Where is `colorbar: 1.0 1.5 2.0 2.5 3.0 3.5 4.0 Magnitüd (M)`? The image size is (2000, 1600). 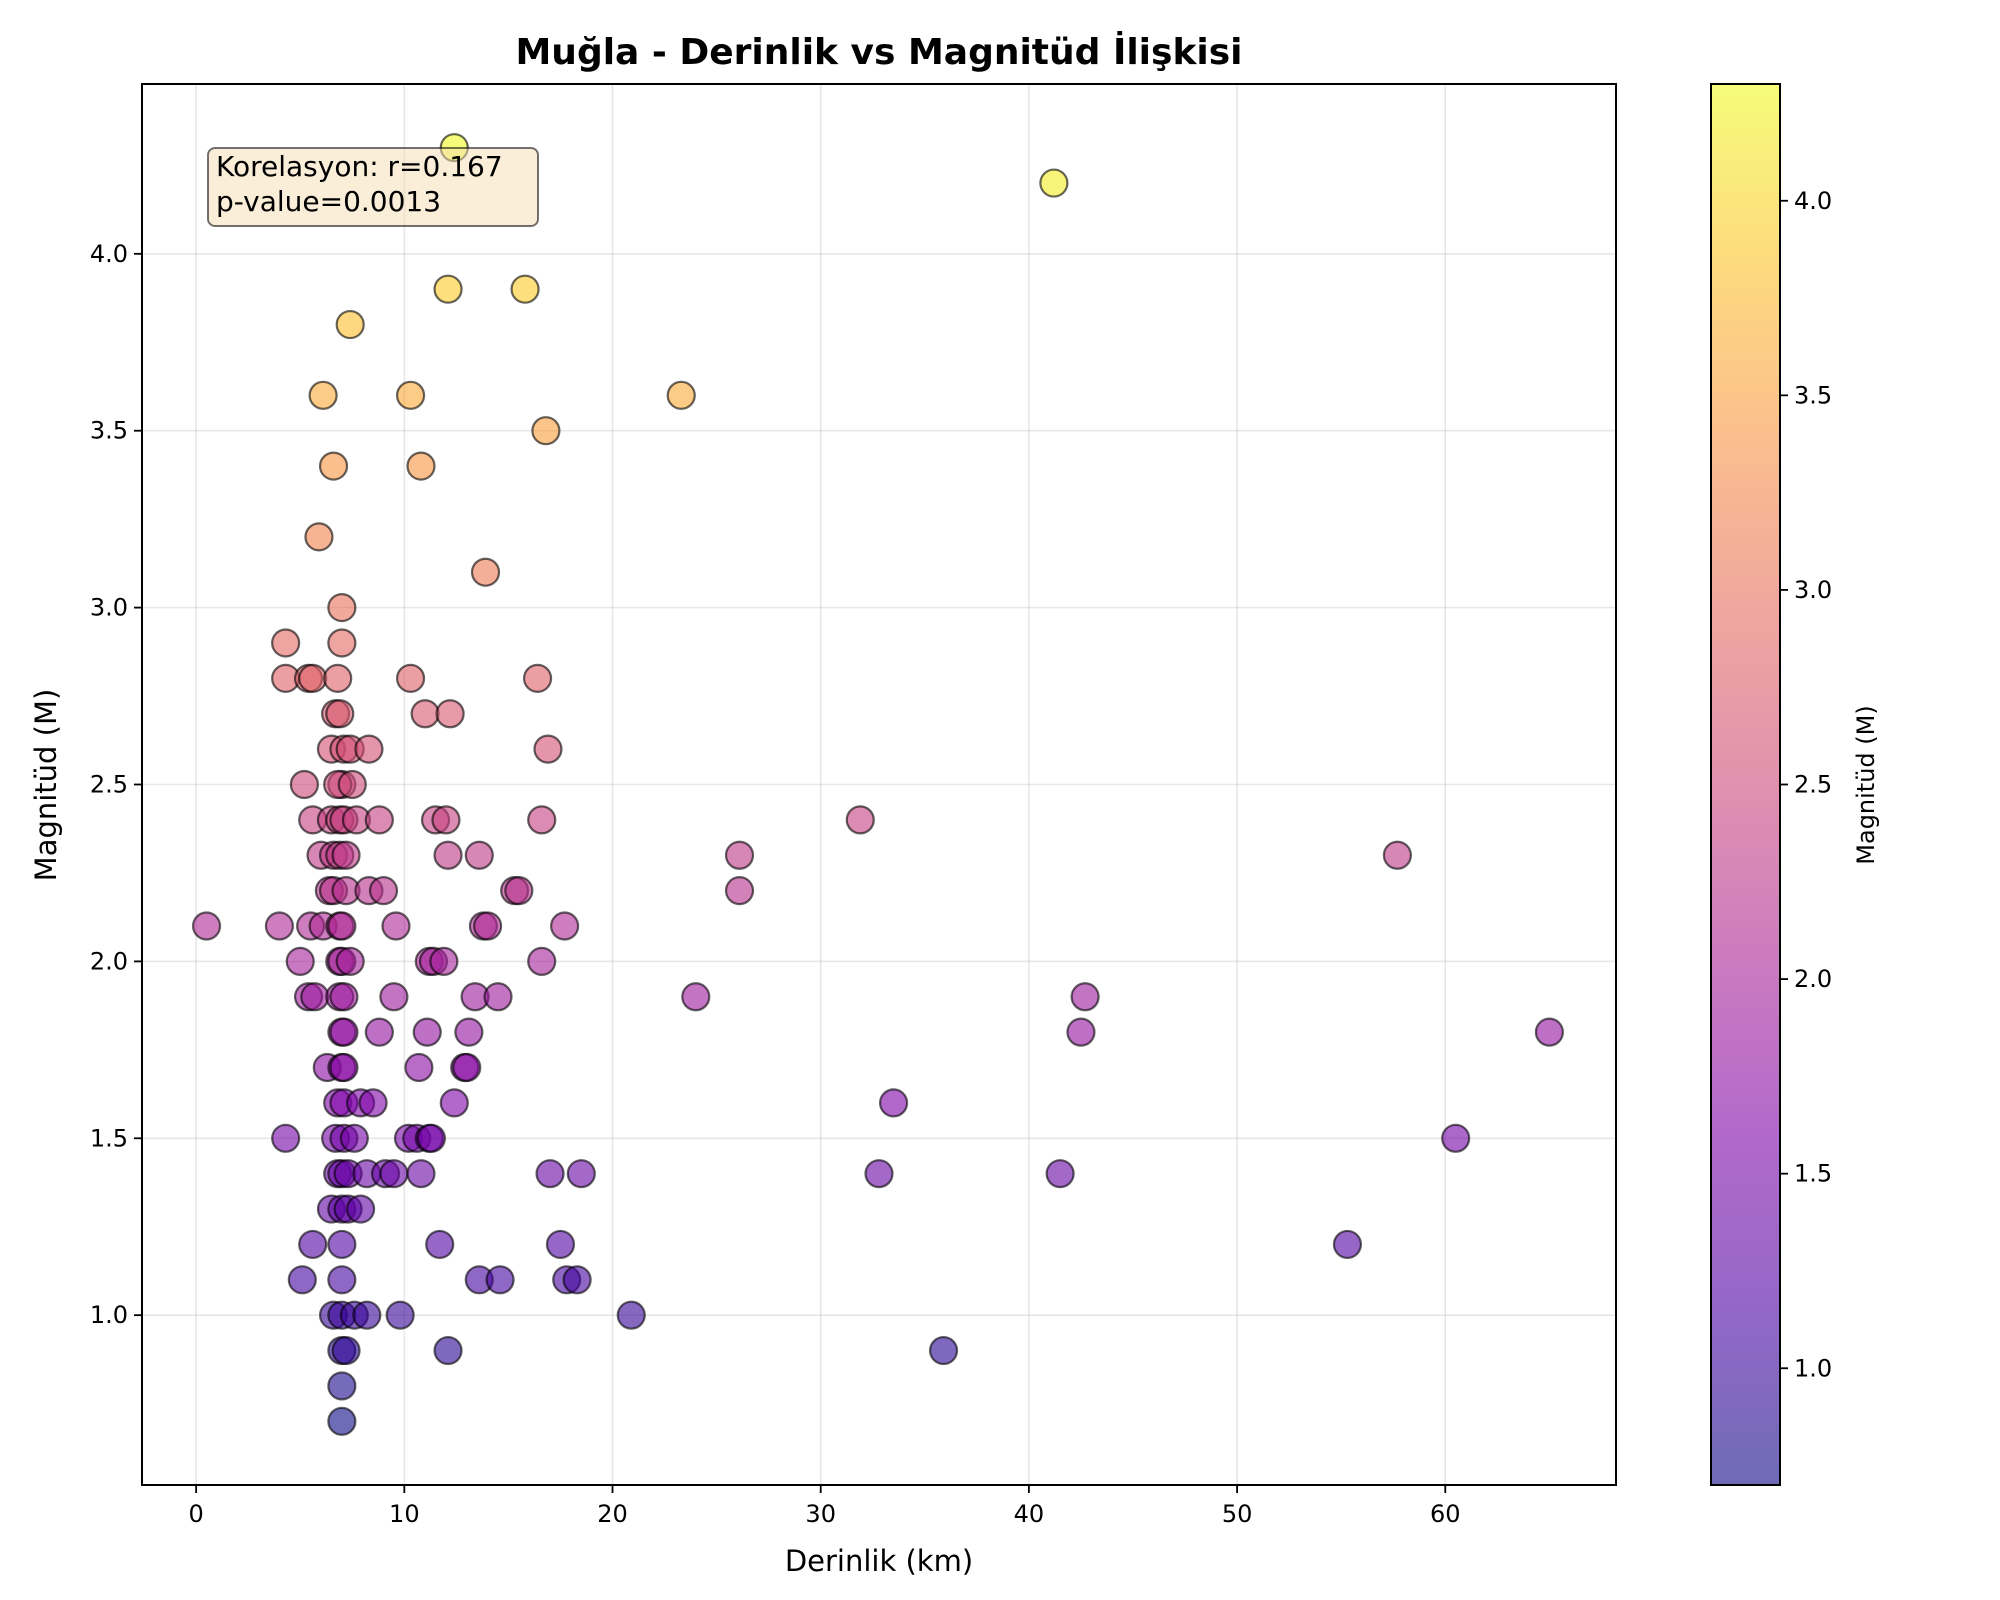
colorbar: 1.0 1.5 2.0 2.5 3.0 3.5 4.0 Magnitüd (M) is located at coordinates (1795, 784).